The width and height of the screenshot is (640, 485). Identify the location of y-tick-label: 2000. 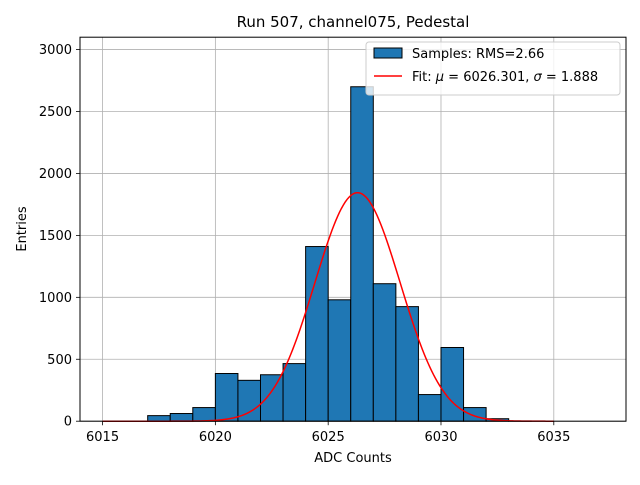
(55, 174).